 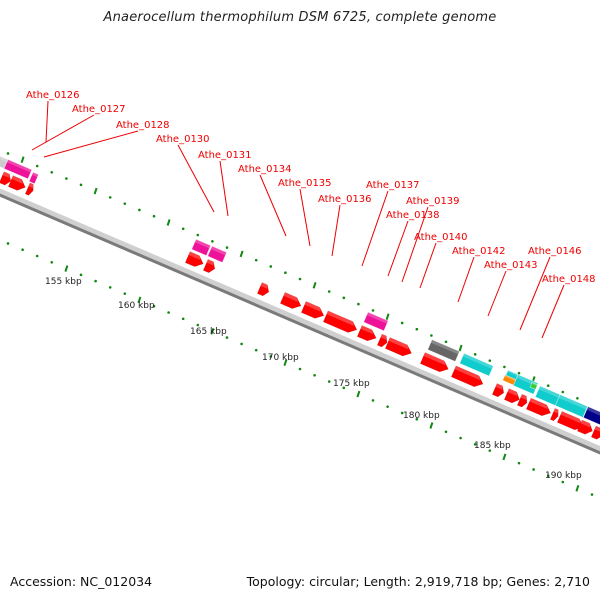 I want to click on feature-pink-shape, so click(x=201, y=247).